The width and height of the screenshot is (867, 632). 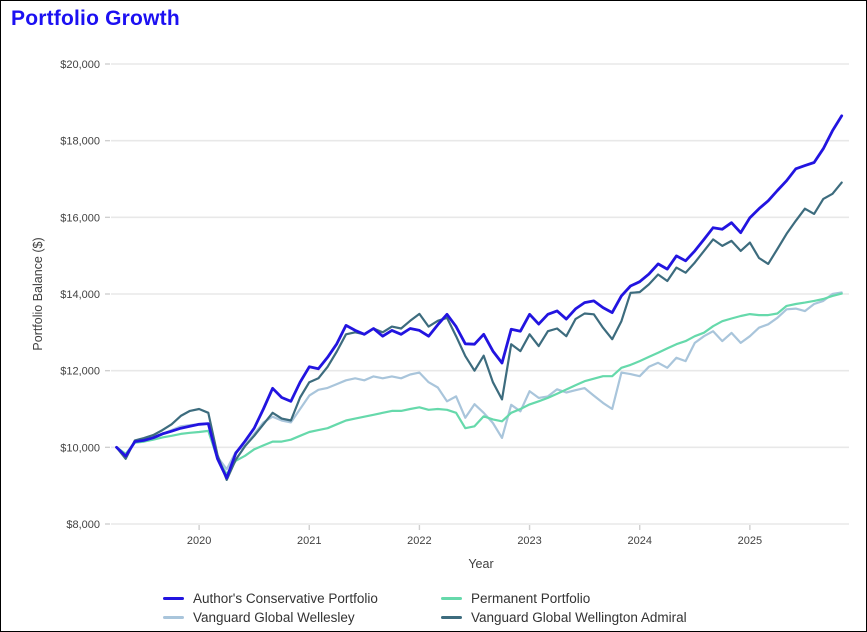 I want to click on svg-text: 2024, so click(x=639, y=541).